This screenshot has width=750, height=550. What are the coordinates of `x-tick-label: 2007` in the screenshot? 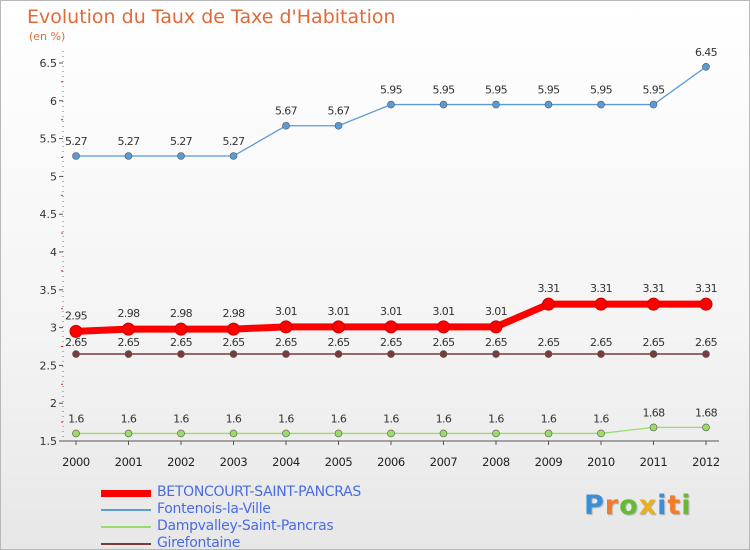 It's located at (444, 462).